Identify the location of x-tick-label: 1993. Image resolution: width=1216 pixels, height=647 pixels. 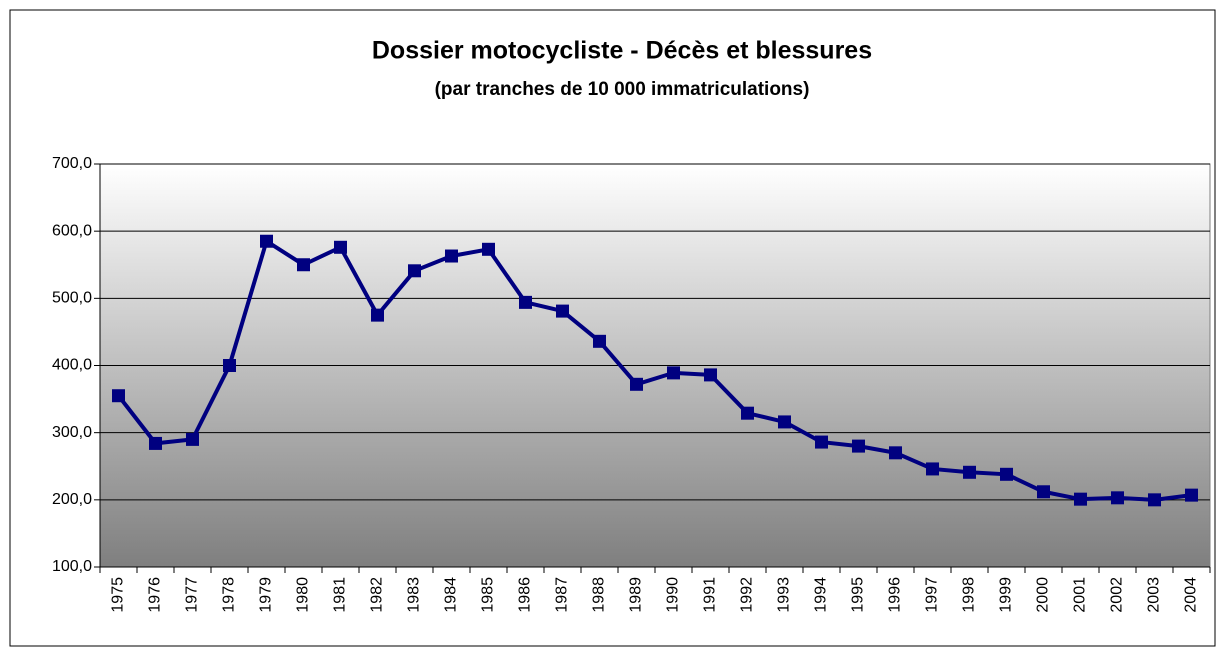
(784, 595).